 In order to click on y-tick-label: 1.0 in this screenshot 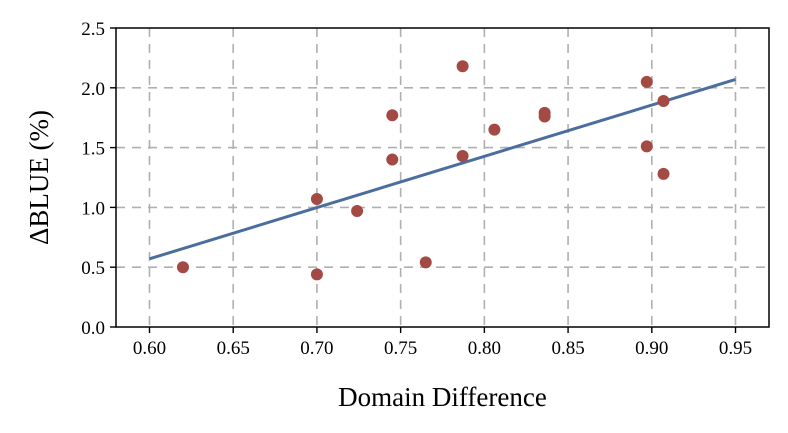, I will do `click(93, 208)`.